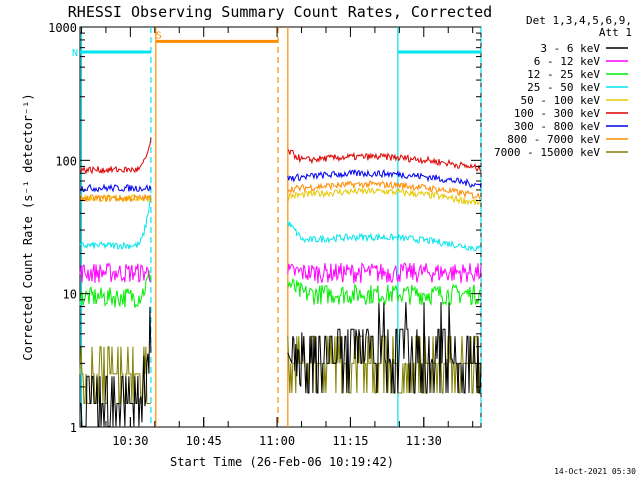 The width and height of the screenshot is (640, 480). I want to click on generation-timestamp: 14-Oct-2021 05:30, so click(595, 471).